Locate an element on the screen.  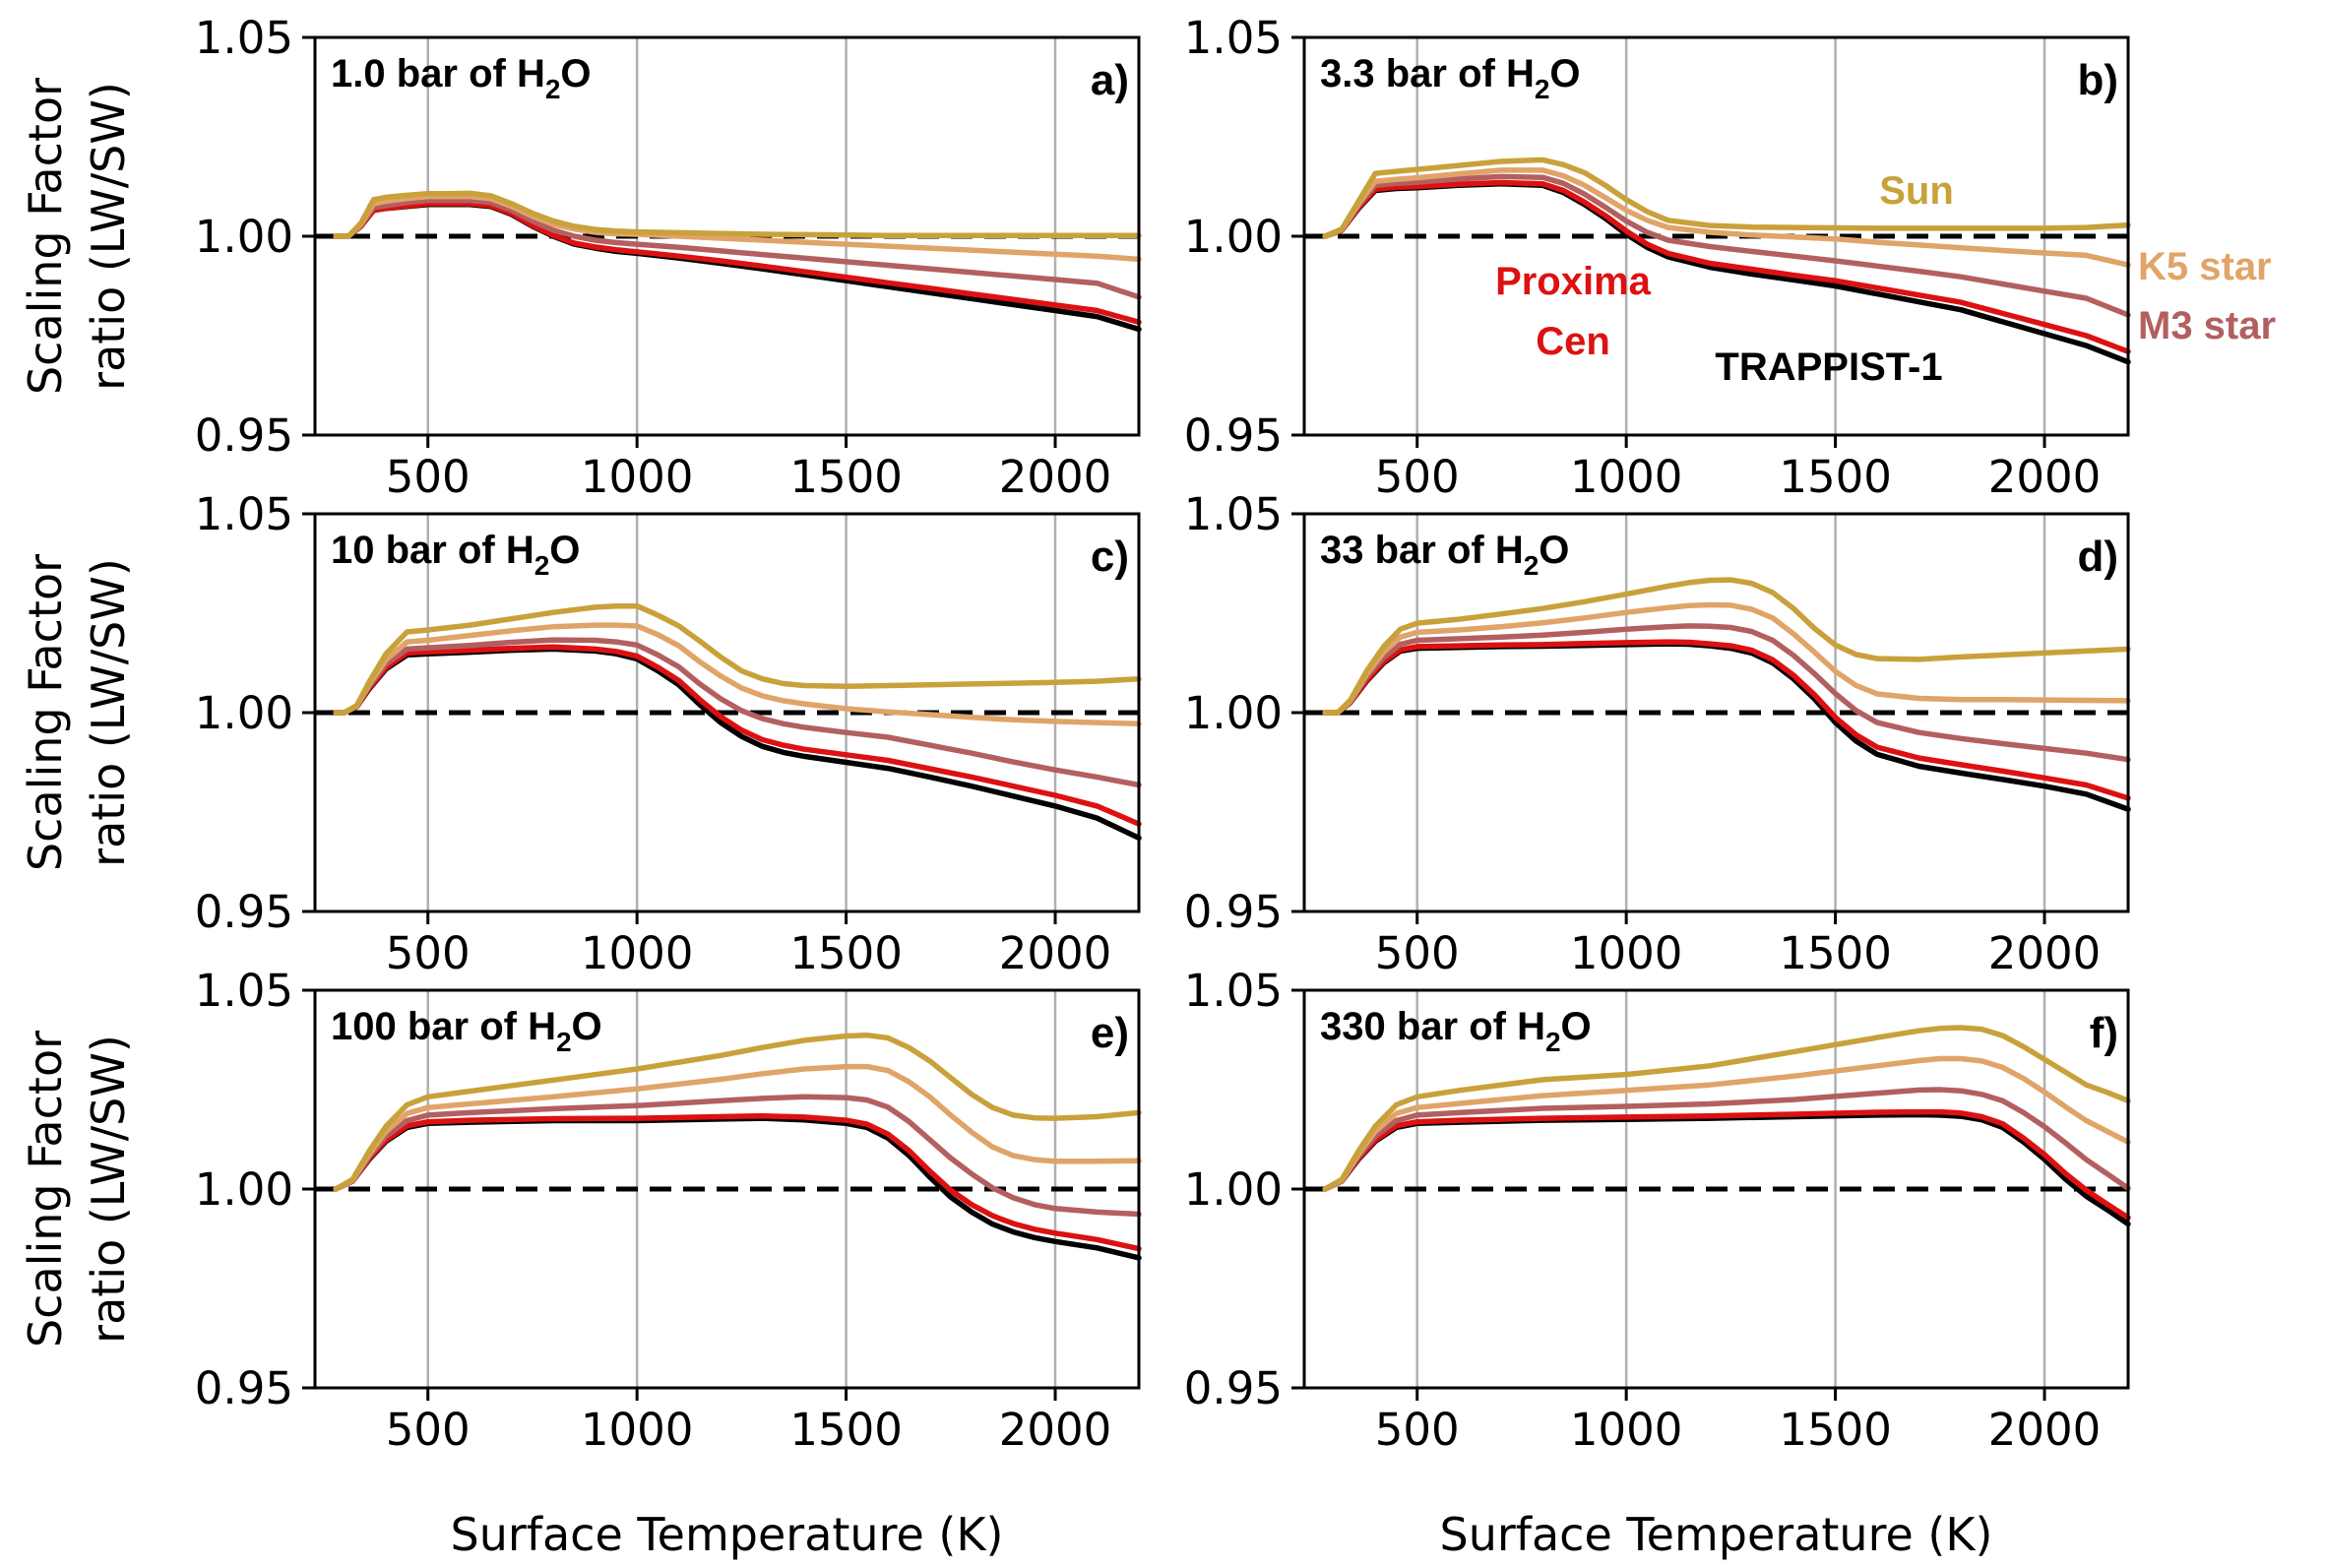
panel-d-xtick-label-1500: 1500 is located at coordinates (1835, 953).